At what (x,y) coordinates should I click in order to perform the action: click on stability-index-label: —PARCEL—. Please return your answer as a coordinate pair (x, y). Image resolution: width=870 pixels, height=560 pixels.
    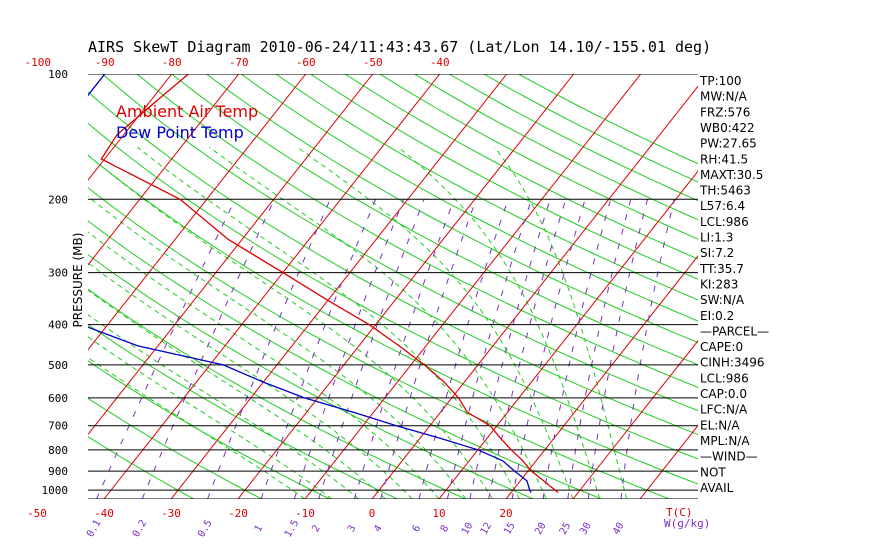
    Looking at the image, I should click on (734, 331).